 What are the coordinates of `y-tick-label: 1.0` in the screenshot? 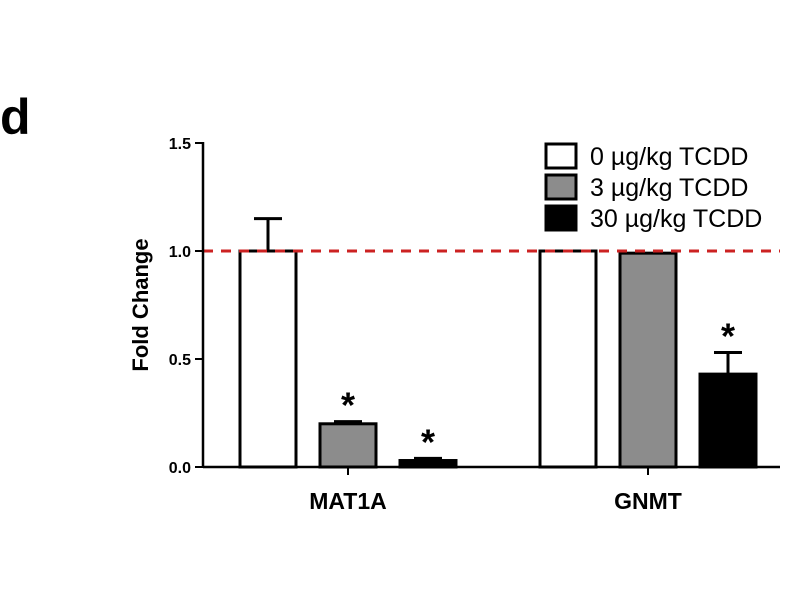 It's located at (180, 252).